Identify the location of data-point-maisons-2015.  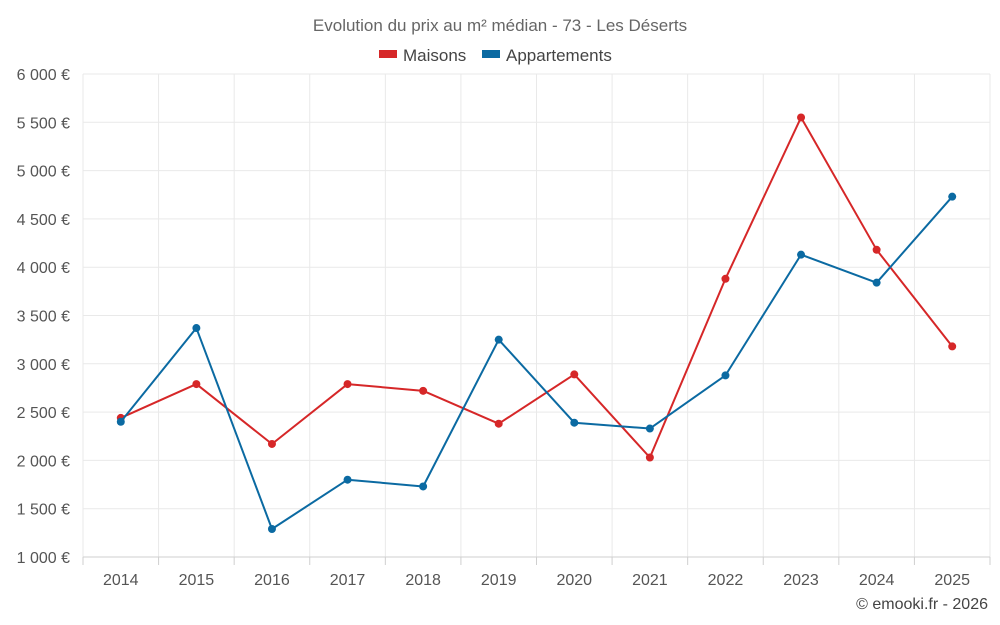
(196, 384).